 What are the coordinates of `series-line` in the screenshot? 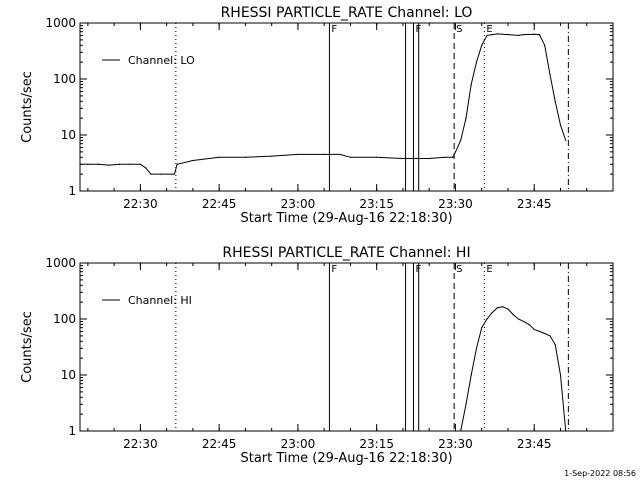 It's located at (513, 369).